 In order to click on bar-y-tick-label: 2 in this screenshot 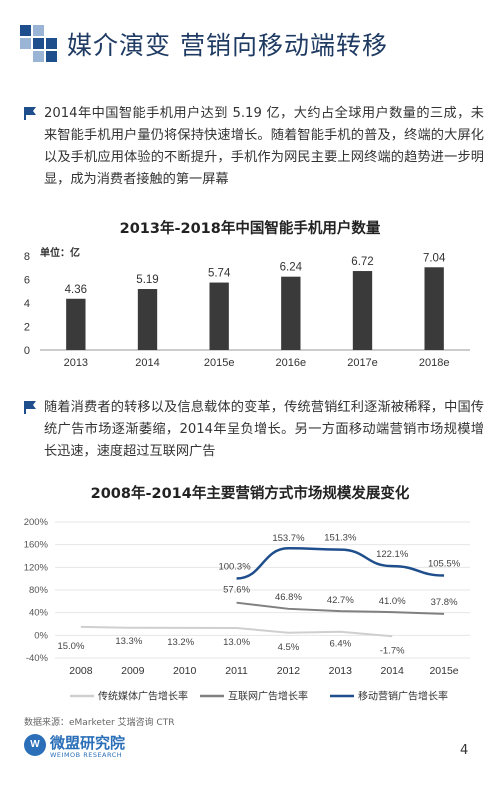, I will do `click(27, 328)`.